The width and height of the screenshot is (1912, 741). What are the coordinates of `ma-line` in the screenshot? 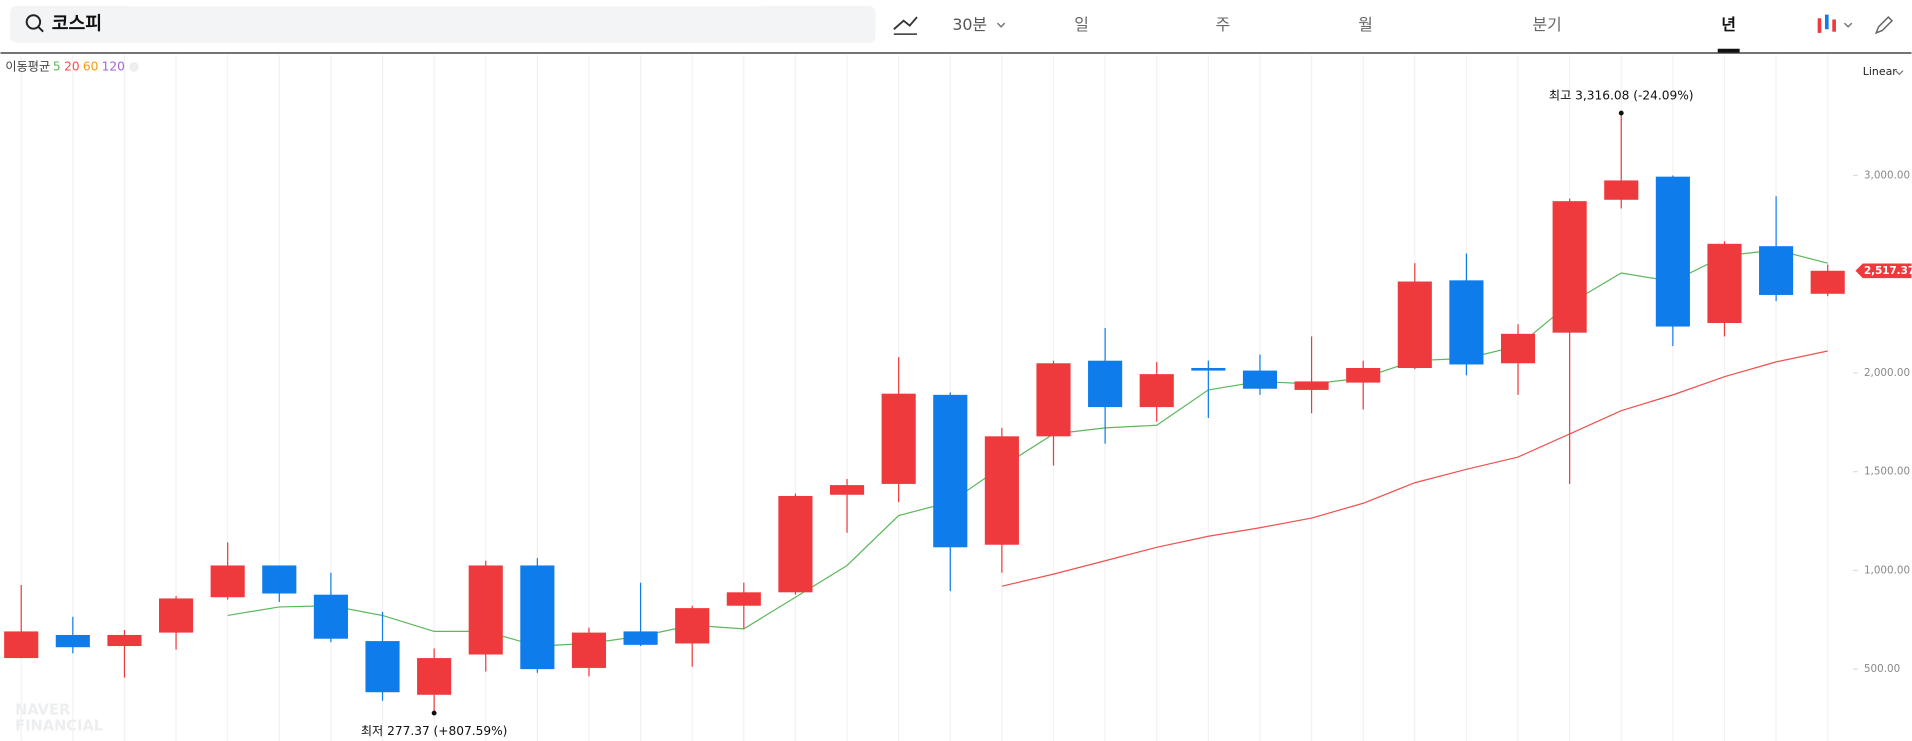 It's located at (1414, 468).